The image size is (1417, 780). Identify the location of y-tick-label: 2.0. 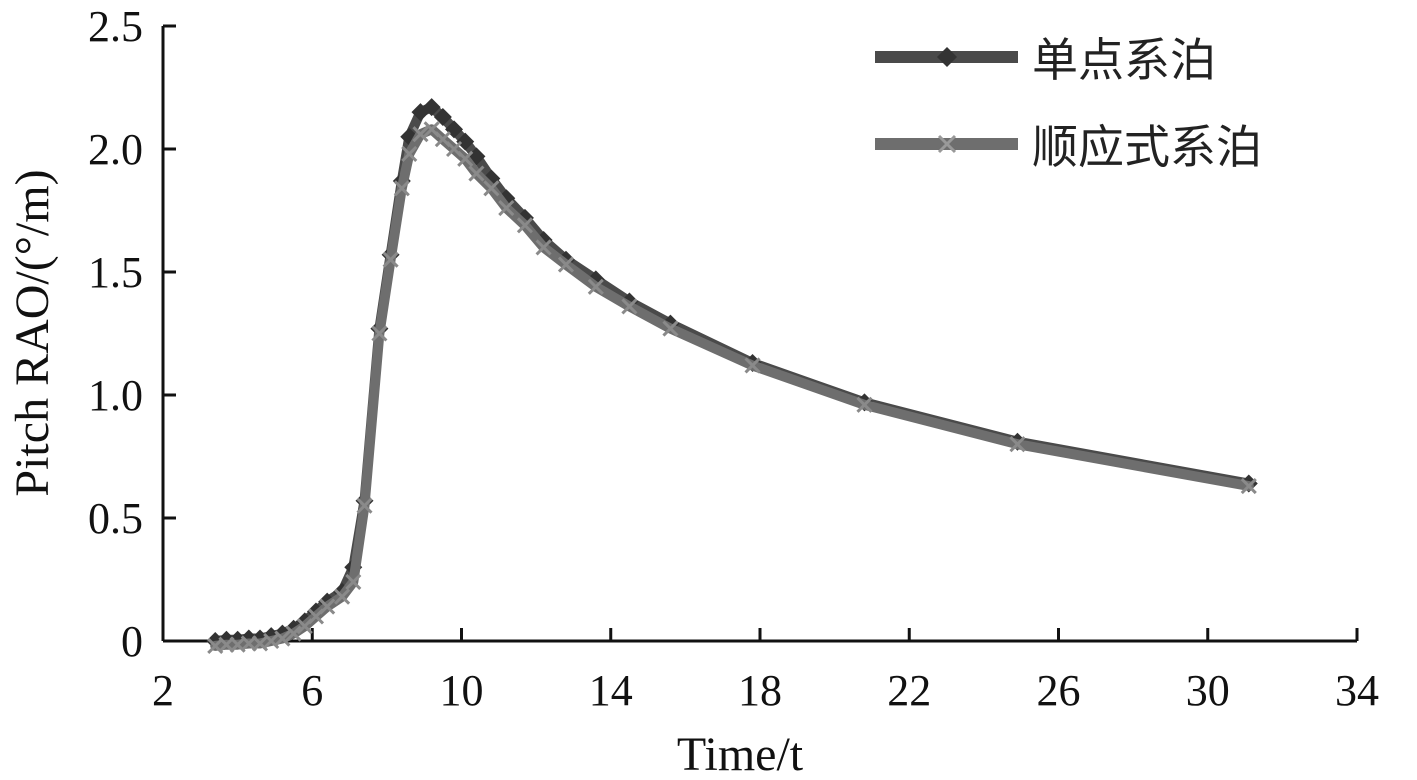
(115, 149).